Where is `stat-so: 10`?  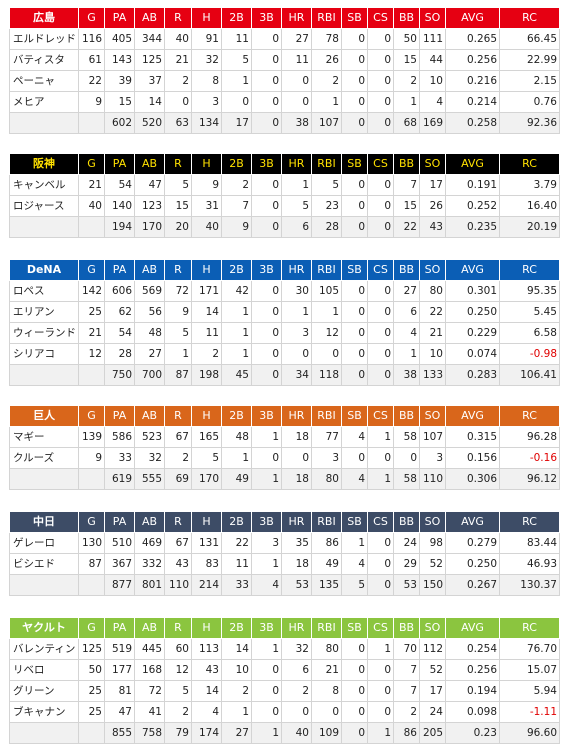
stat-so: 10 is located at coordinates (432, 354).